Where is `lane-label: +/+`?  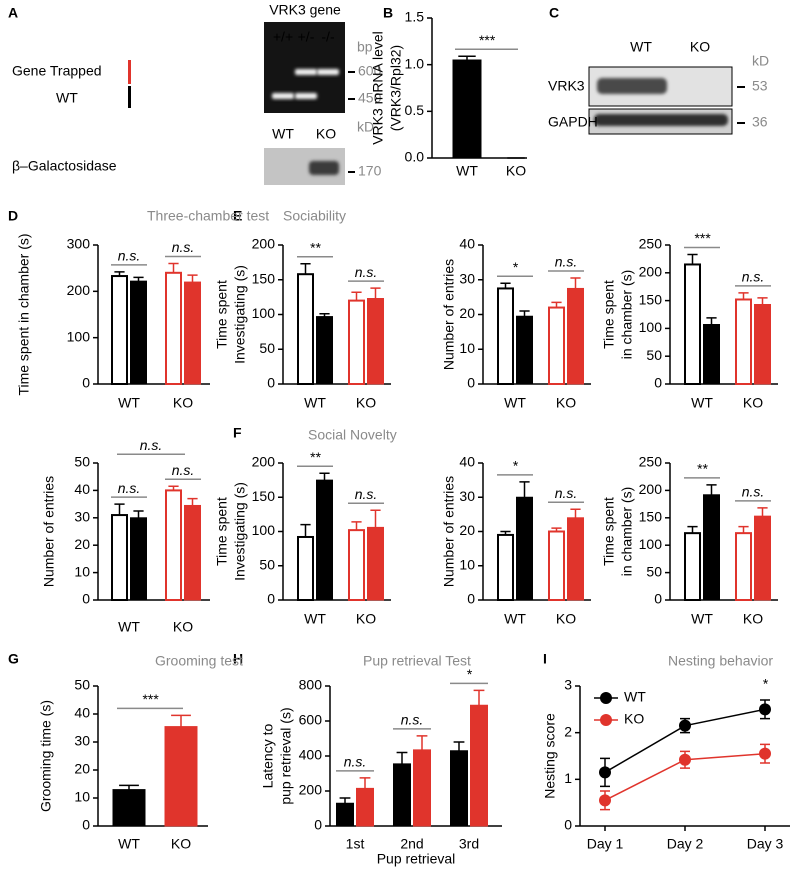 lane-label: +/+ is located at coordinates (283, 37).